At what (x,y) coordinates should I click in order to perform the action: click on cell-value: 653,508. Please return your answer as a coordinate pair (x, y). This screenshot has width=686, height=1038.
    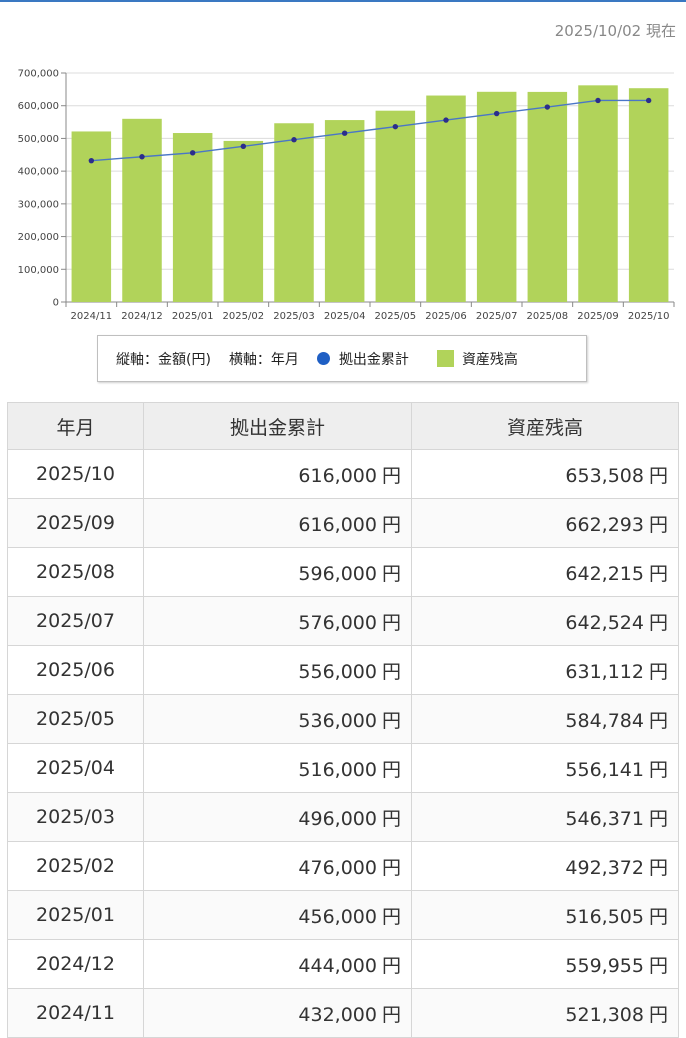
    Looking at the image, I should click on (604, 475).